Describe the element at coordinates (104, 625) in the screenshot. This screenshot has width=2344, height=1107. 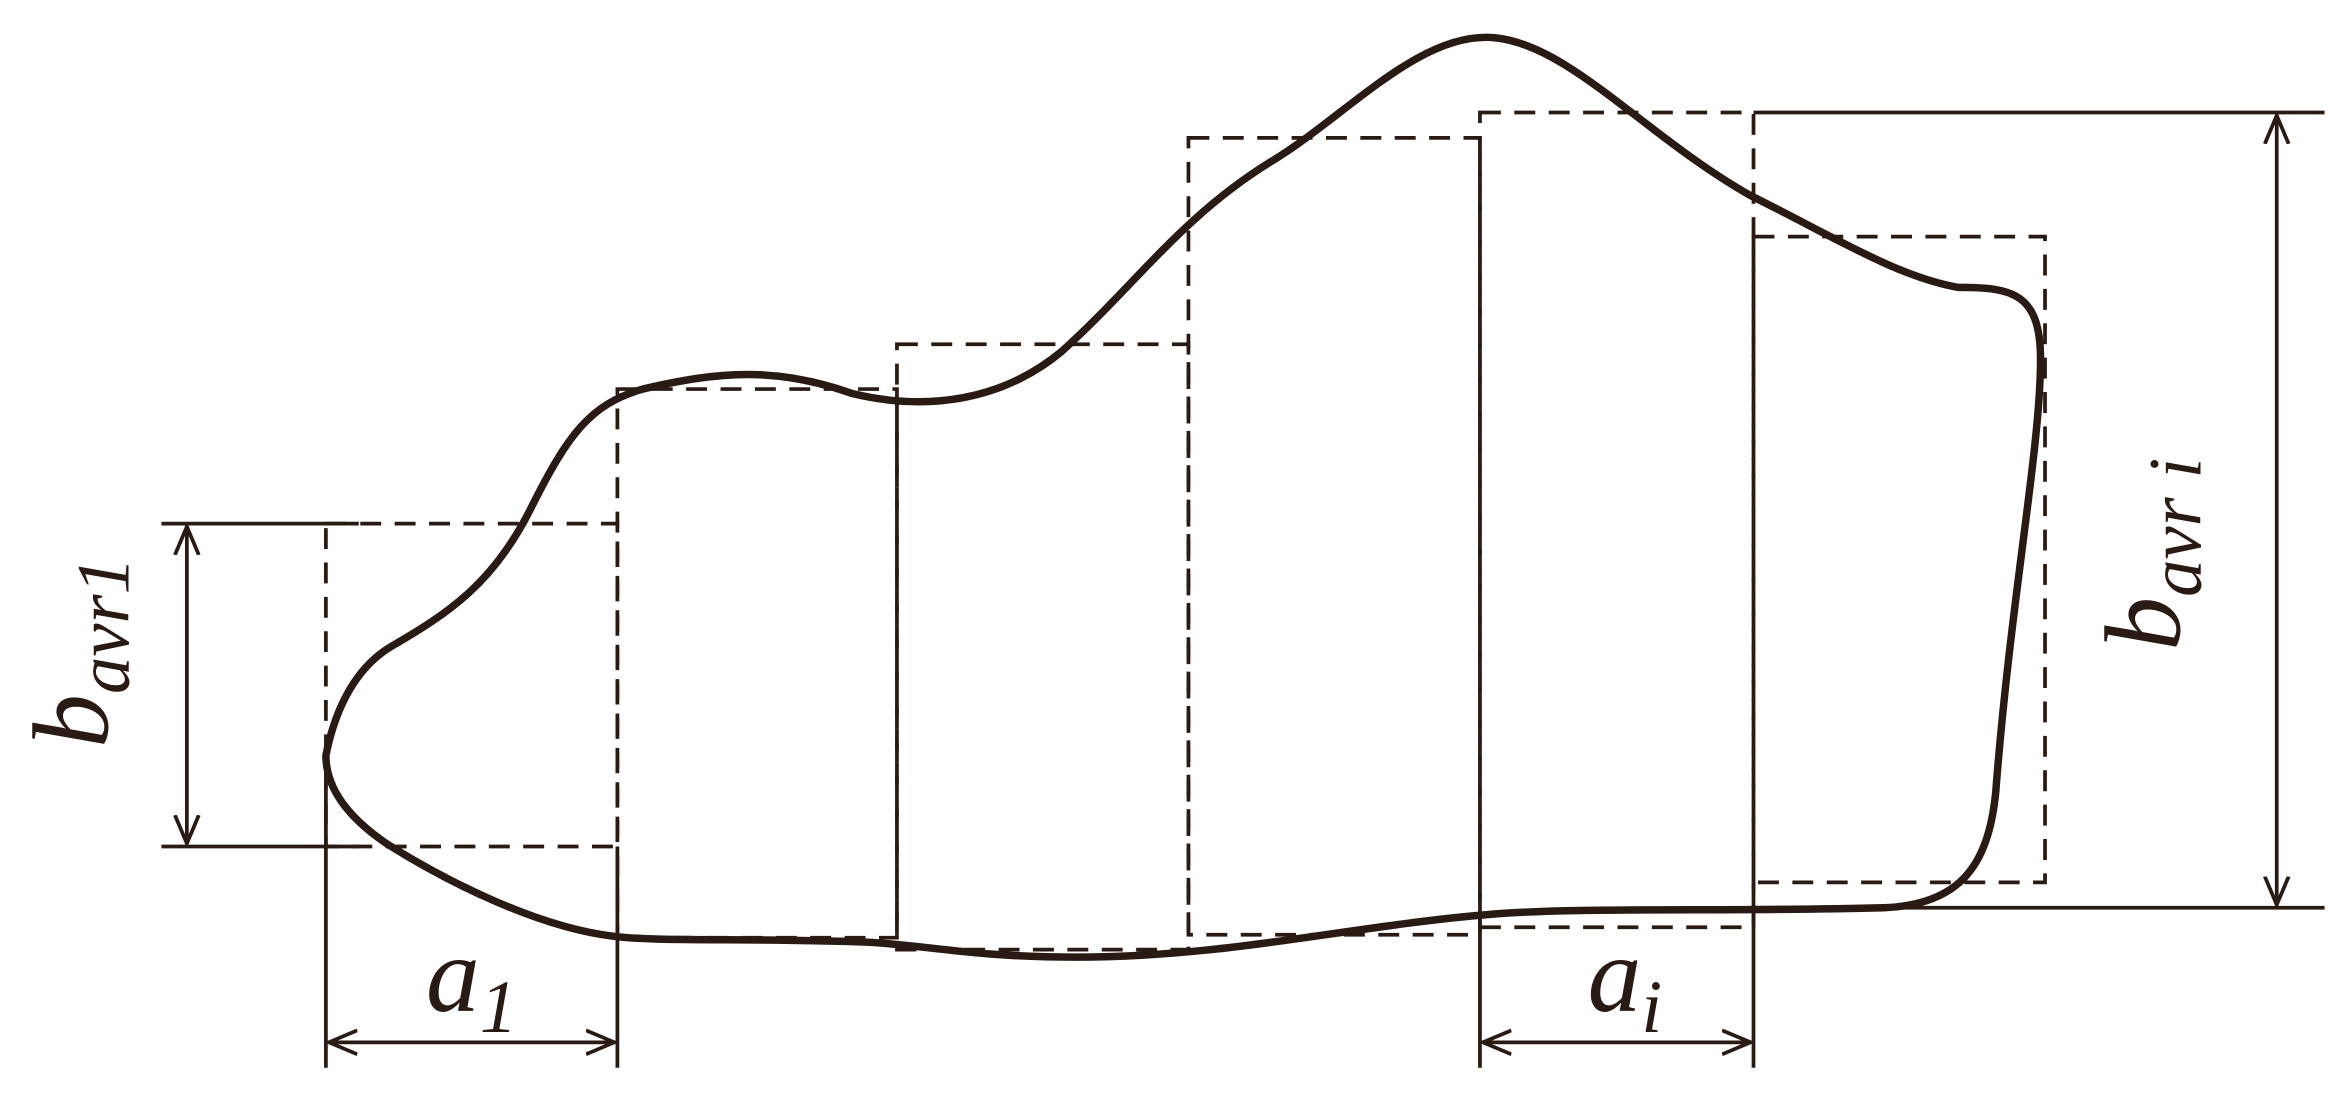
I see `label-sub: avr1` at that location.